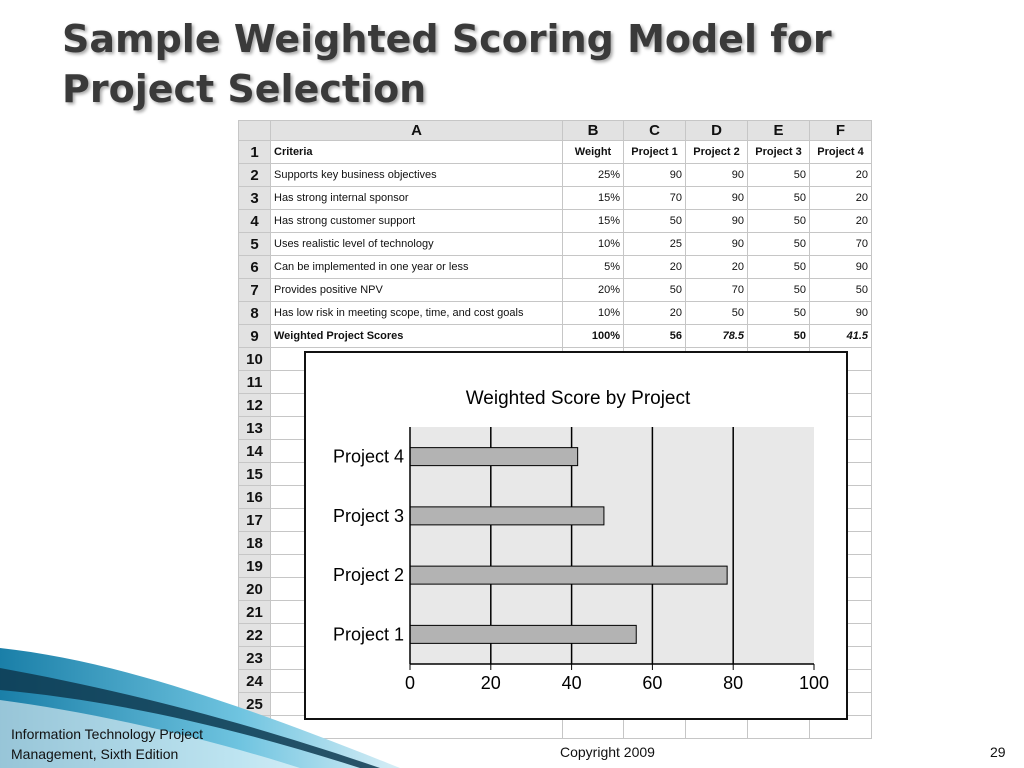 The width and height of the screenshot is (1024, 768). I want to click on row-header: 4, so click(254, 221).